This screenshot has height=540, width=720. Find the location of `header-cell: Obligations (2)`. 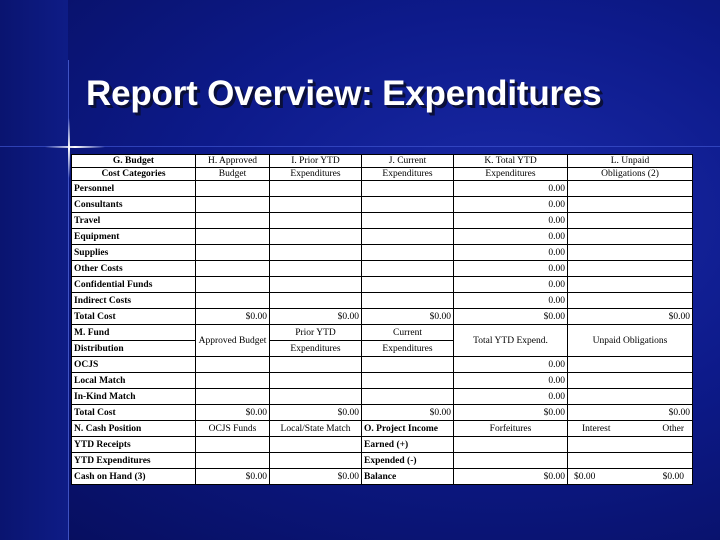

header-cell: Obligations (2) is located at coordinates (630, 174).